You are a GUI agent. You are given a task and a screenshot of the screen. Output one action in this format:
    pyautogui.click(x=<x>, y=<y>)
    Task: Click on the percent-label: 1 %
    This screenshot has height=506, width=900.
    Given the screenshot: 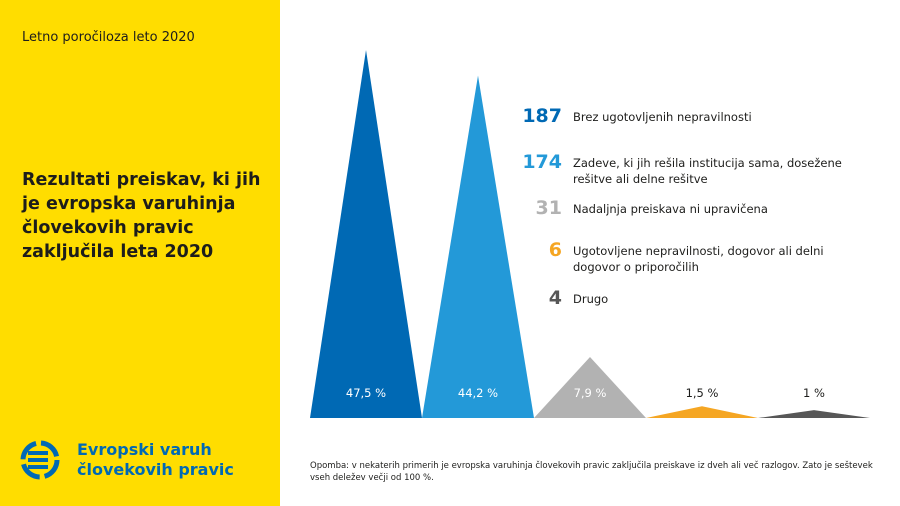 What is the action you would take?
    pyautogui.click(x=814, y=393)
    